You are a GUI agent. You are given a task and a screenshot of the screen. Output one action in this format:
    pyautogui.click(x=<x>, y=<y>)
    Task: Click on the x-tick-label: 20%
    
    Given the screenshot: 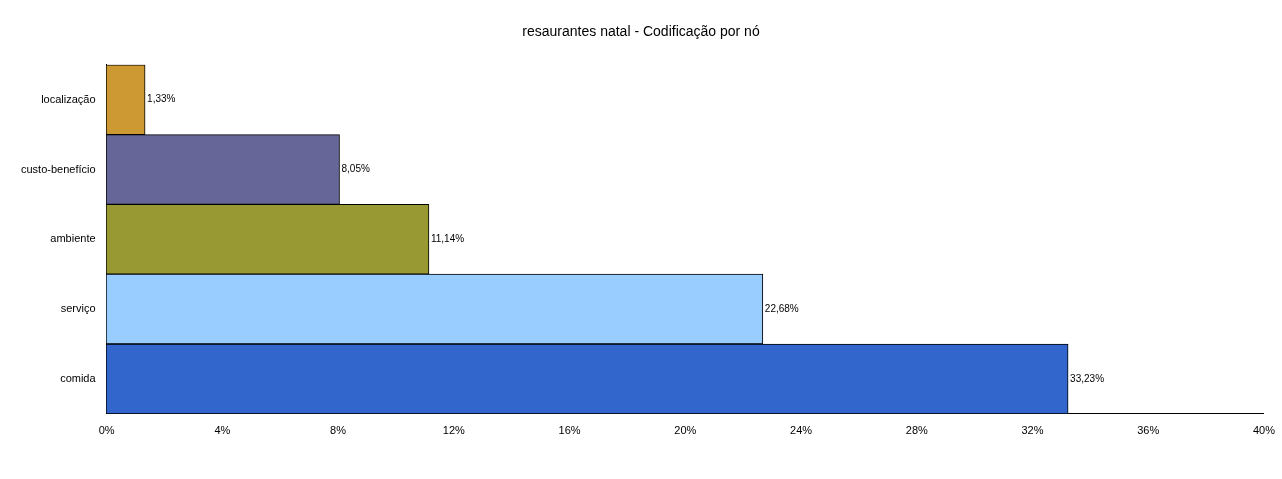 What is the action you would take?
    pyautogui.click(x=685, y=430)
    